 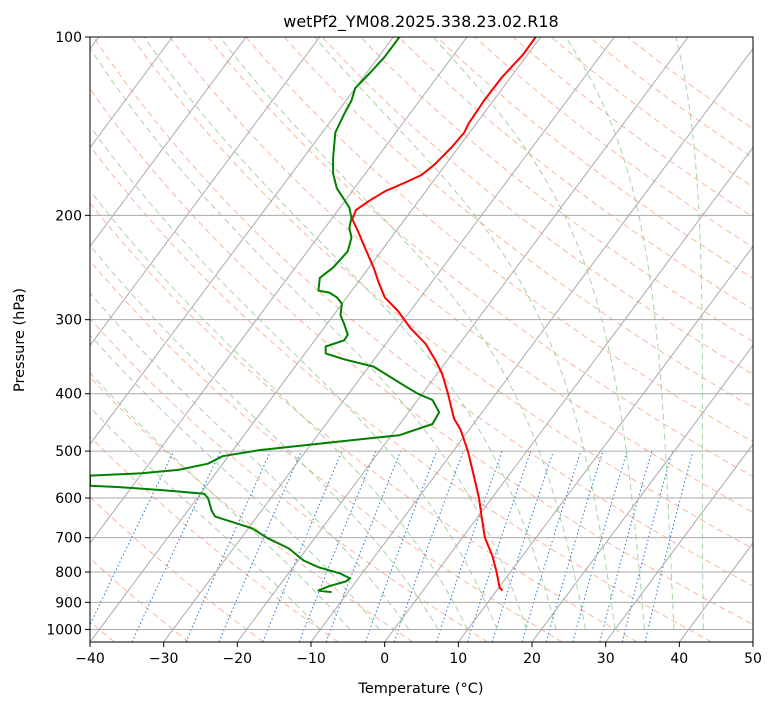 I want to click on y-tick-label: 900, so click(x=68, y=603).